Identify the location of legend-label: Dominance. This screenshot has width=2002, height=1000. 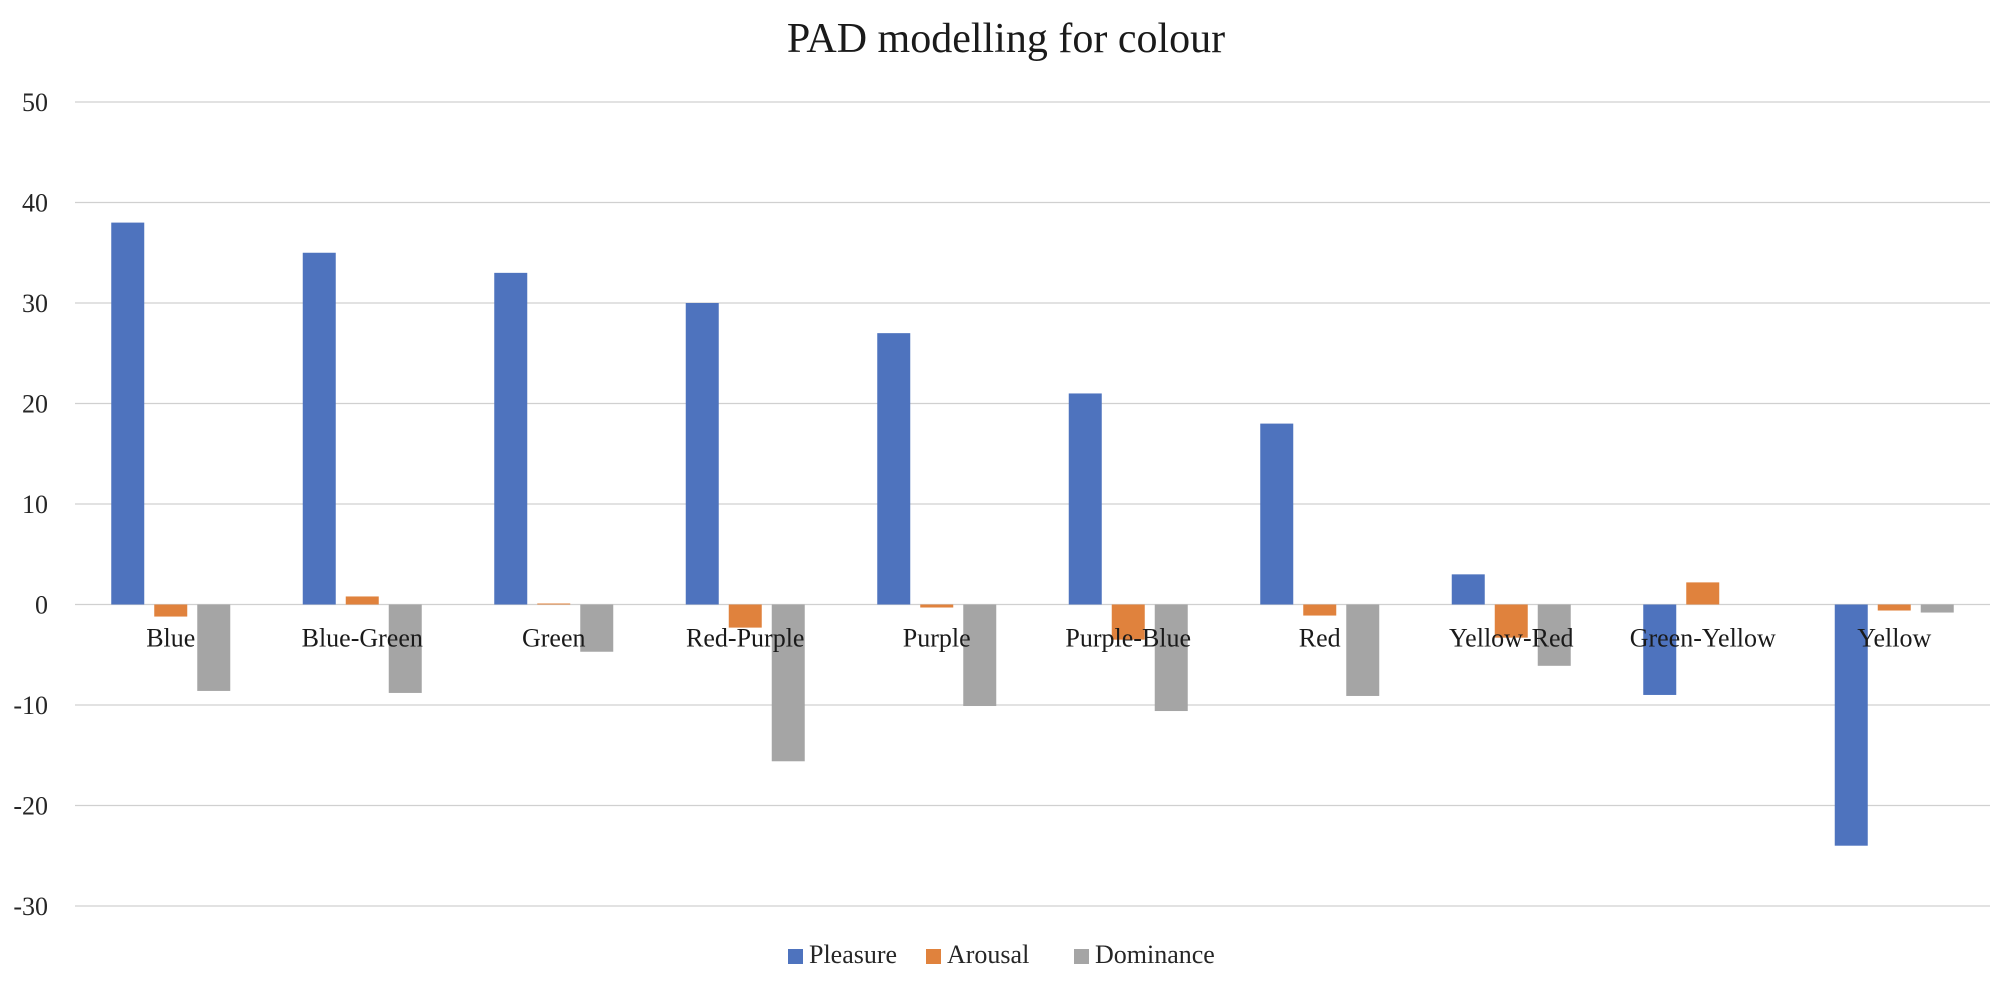
(1155, 954).